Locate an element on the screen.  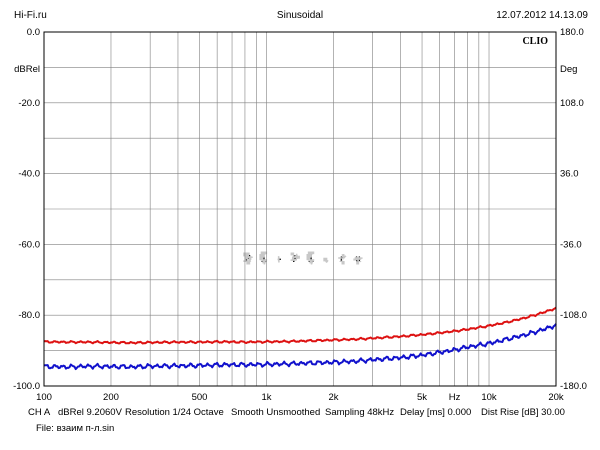
x-tick-label: 10k is located at coordinates (489, 397).